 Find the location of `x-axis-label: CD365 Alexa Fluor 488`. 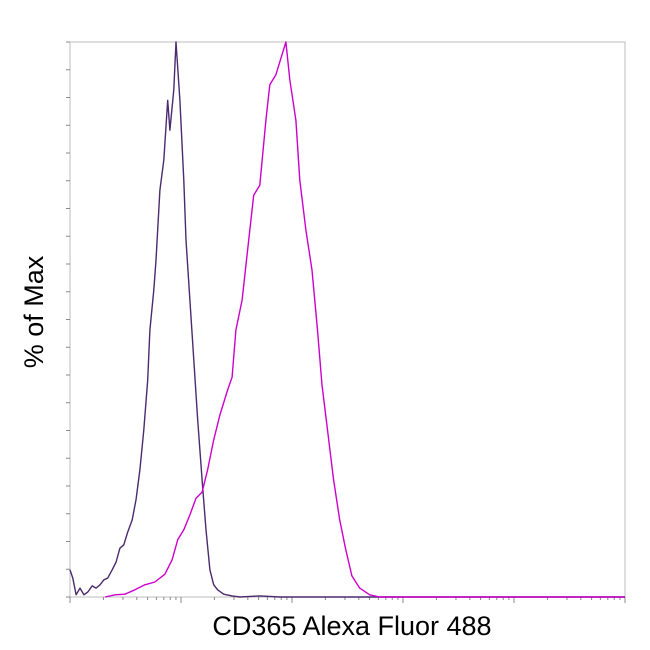

x-axis-label: CD365 Alexa Fluor 488 is located at coordinates (351, 626).